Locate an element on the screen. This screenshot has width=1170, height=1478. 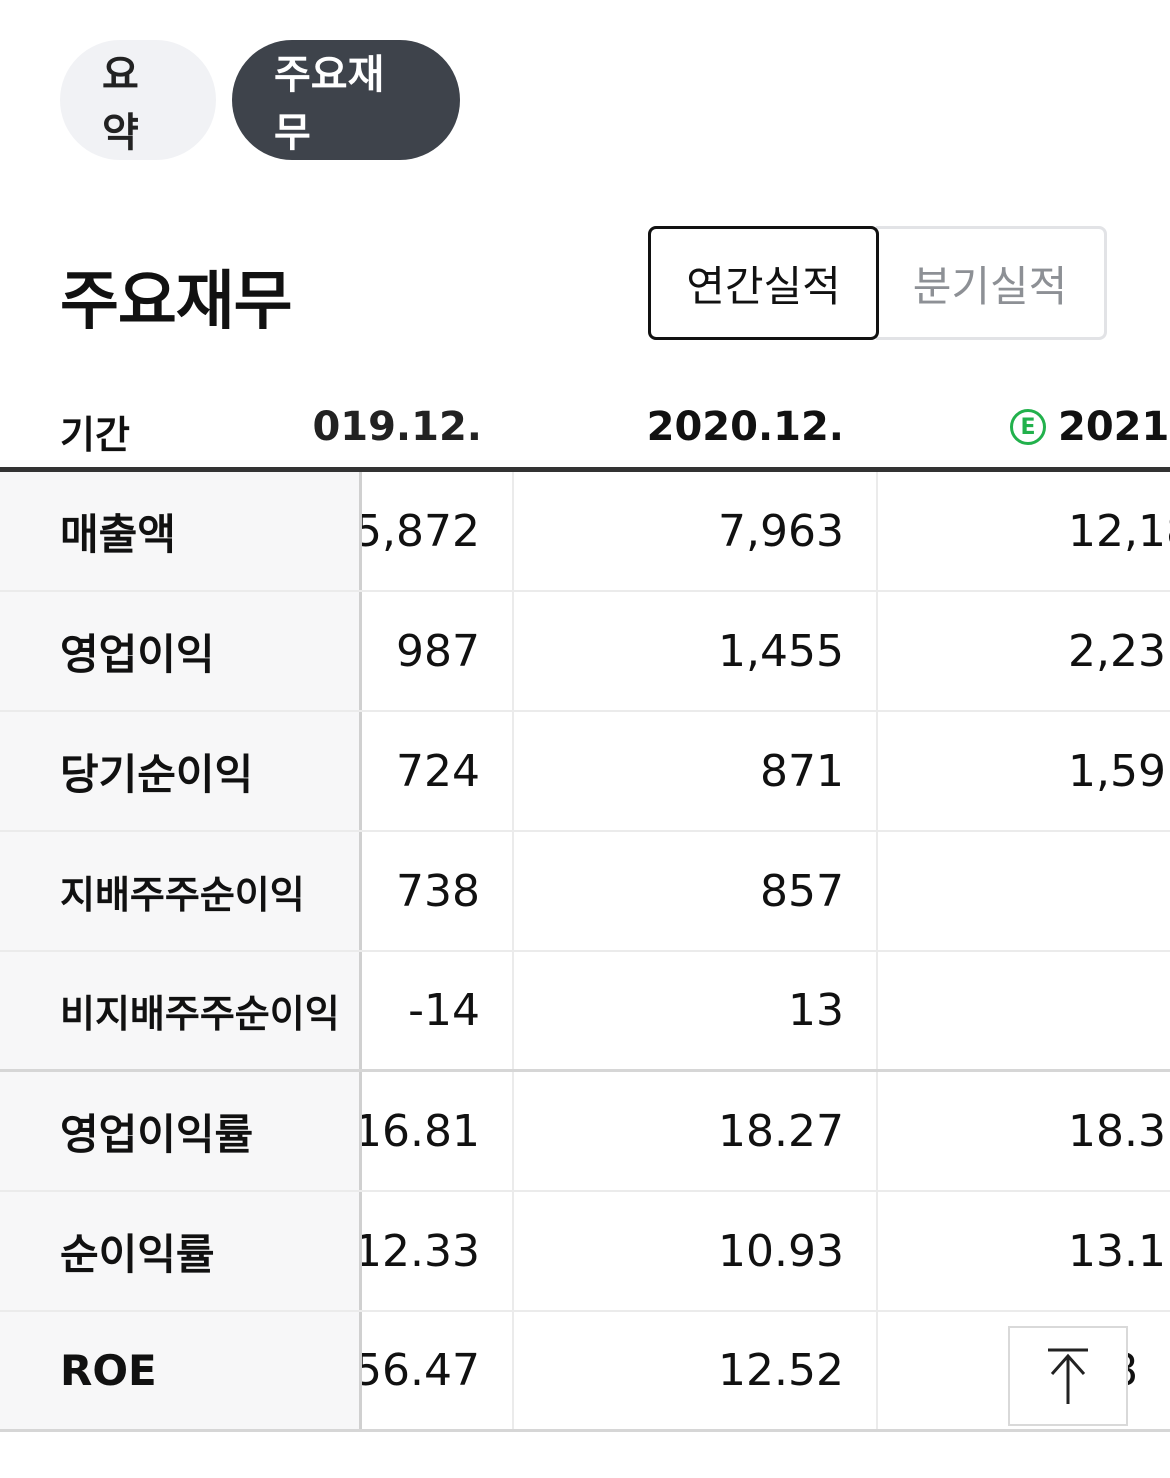
cell-value: 18.3 is located at coordinates (1117, 1131).